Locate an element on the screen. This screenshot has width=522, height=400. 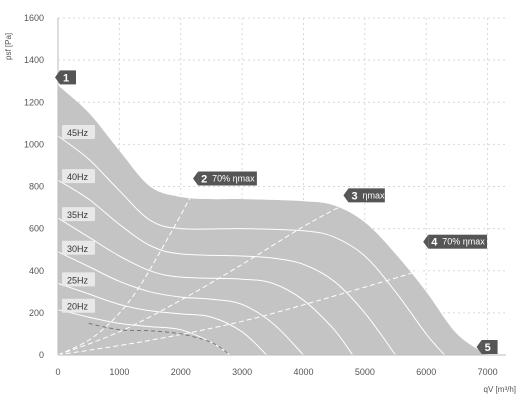
curve-labels: 45Hz 40Hz 35Hz 30Hz 25Hz 20Hz is located at coordinates (78, 218).